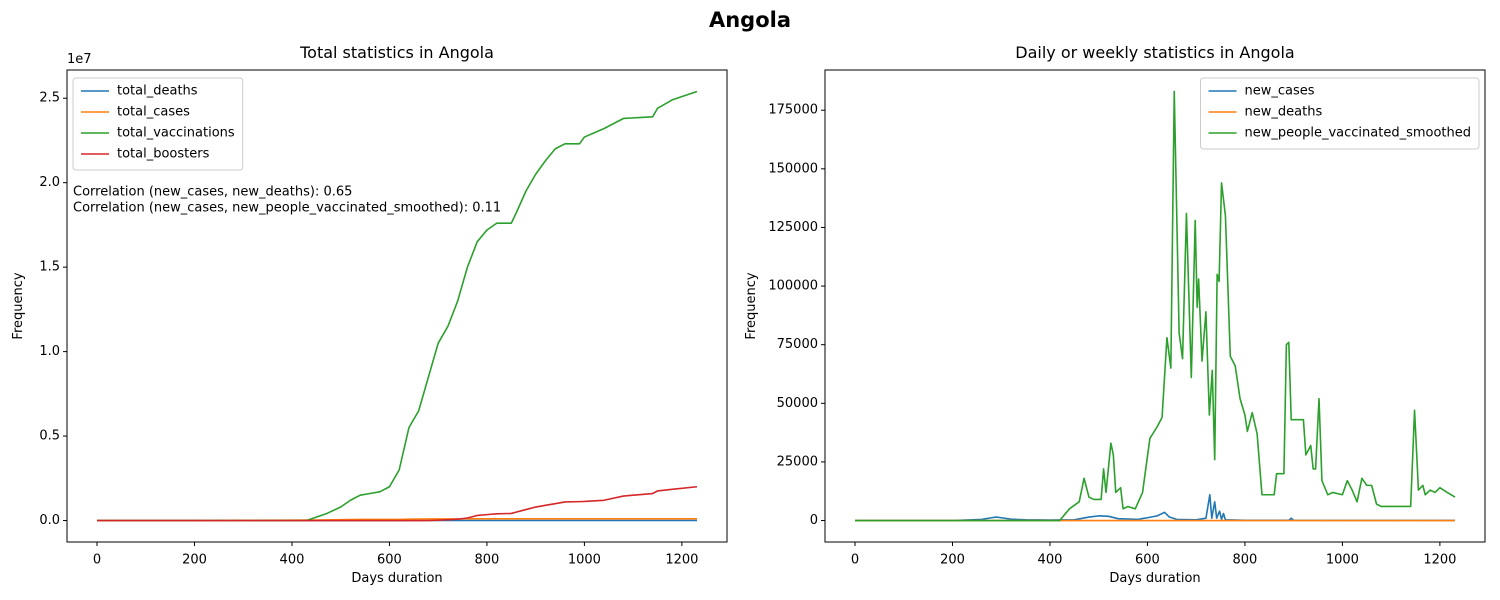 Image resolution: width=1500 pixels, height=600 pixels. Describe the element at coordinates (49, 98) in the screenshot. I see `y-tick-label: 2.5` at that location.